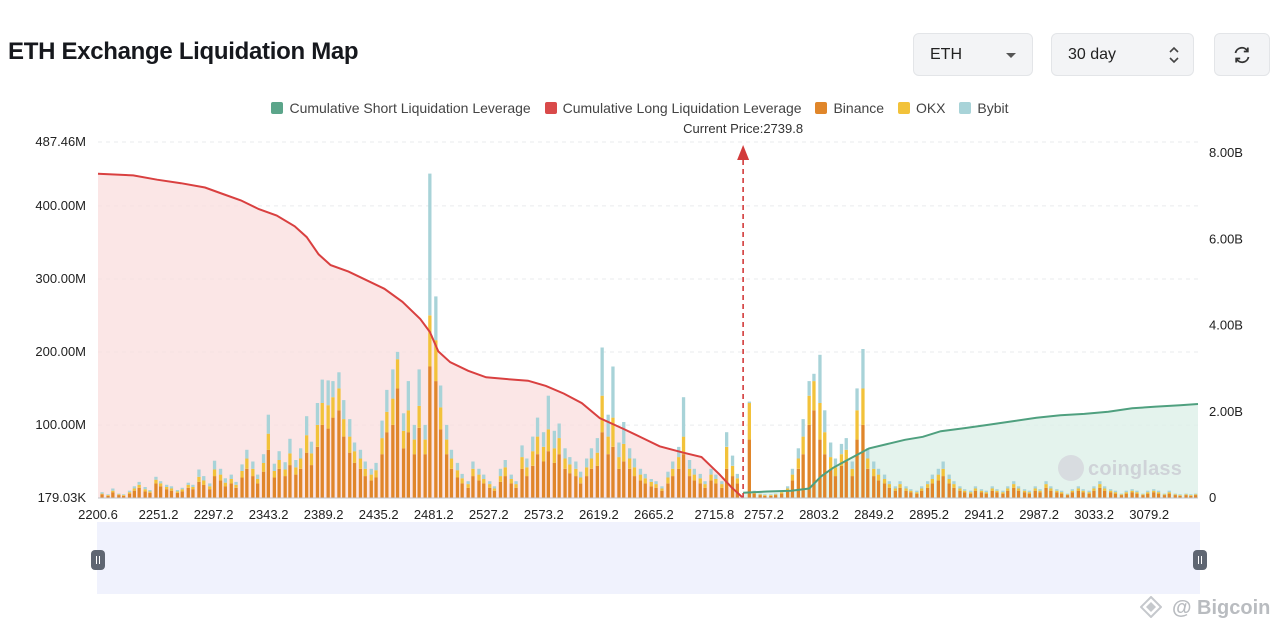 The width and height of the screenshot is (1280, 633). Describe the element at coordinates (971, 448) in the screenshot. I see `short-cumulative-line` at that location.